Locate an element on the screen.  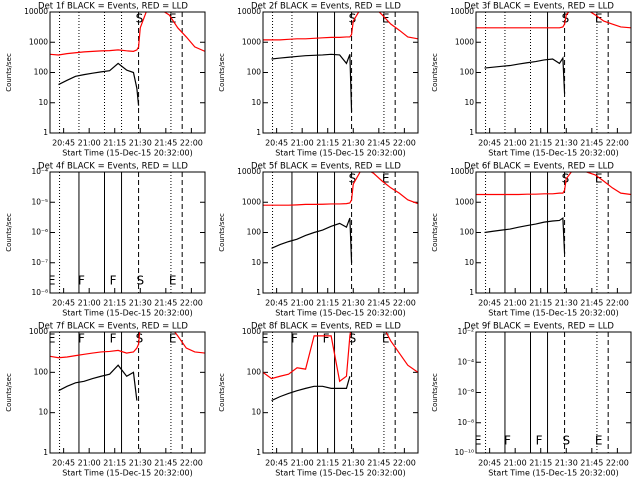
chart-title: Det 8f BLACK = Events, RED = LLD is located at coordinates (326, 327).